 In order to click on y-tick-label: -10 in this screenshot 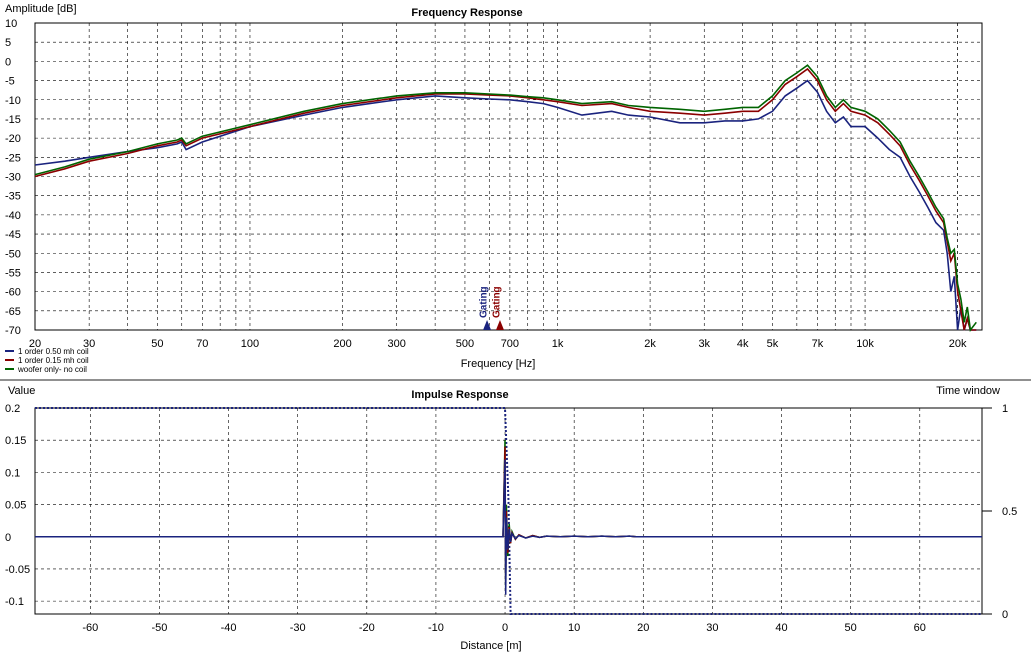, I will do `click(13, 101)`.